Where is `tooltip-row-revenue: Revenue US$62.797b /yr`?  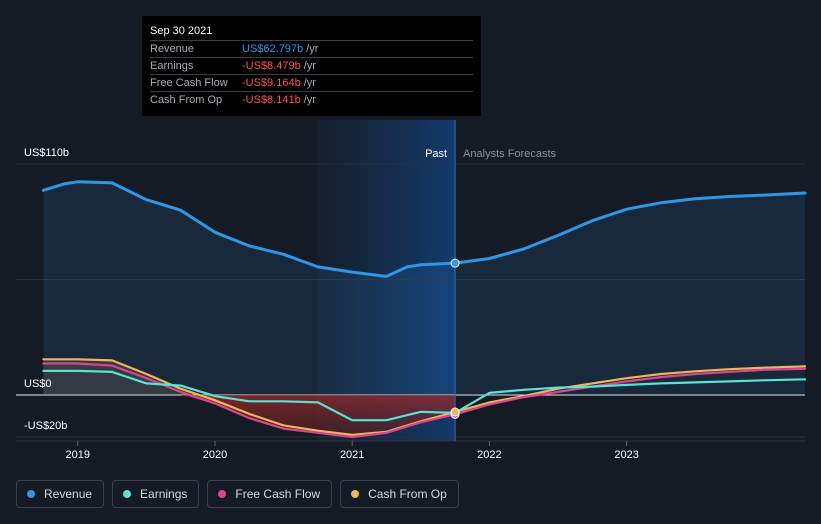
tooltip-row-revenue: Revenue US$62.797b /yr is located at coordinates (311, 48).